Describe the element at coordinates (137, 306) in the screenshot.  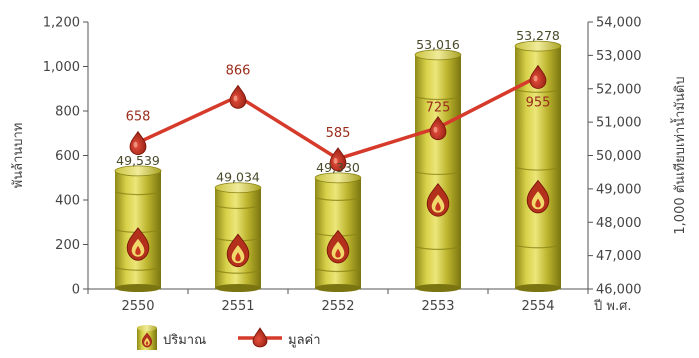
I see `x-tick-label: 2550` at that location.